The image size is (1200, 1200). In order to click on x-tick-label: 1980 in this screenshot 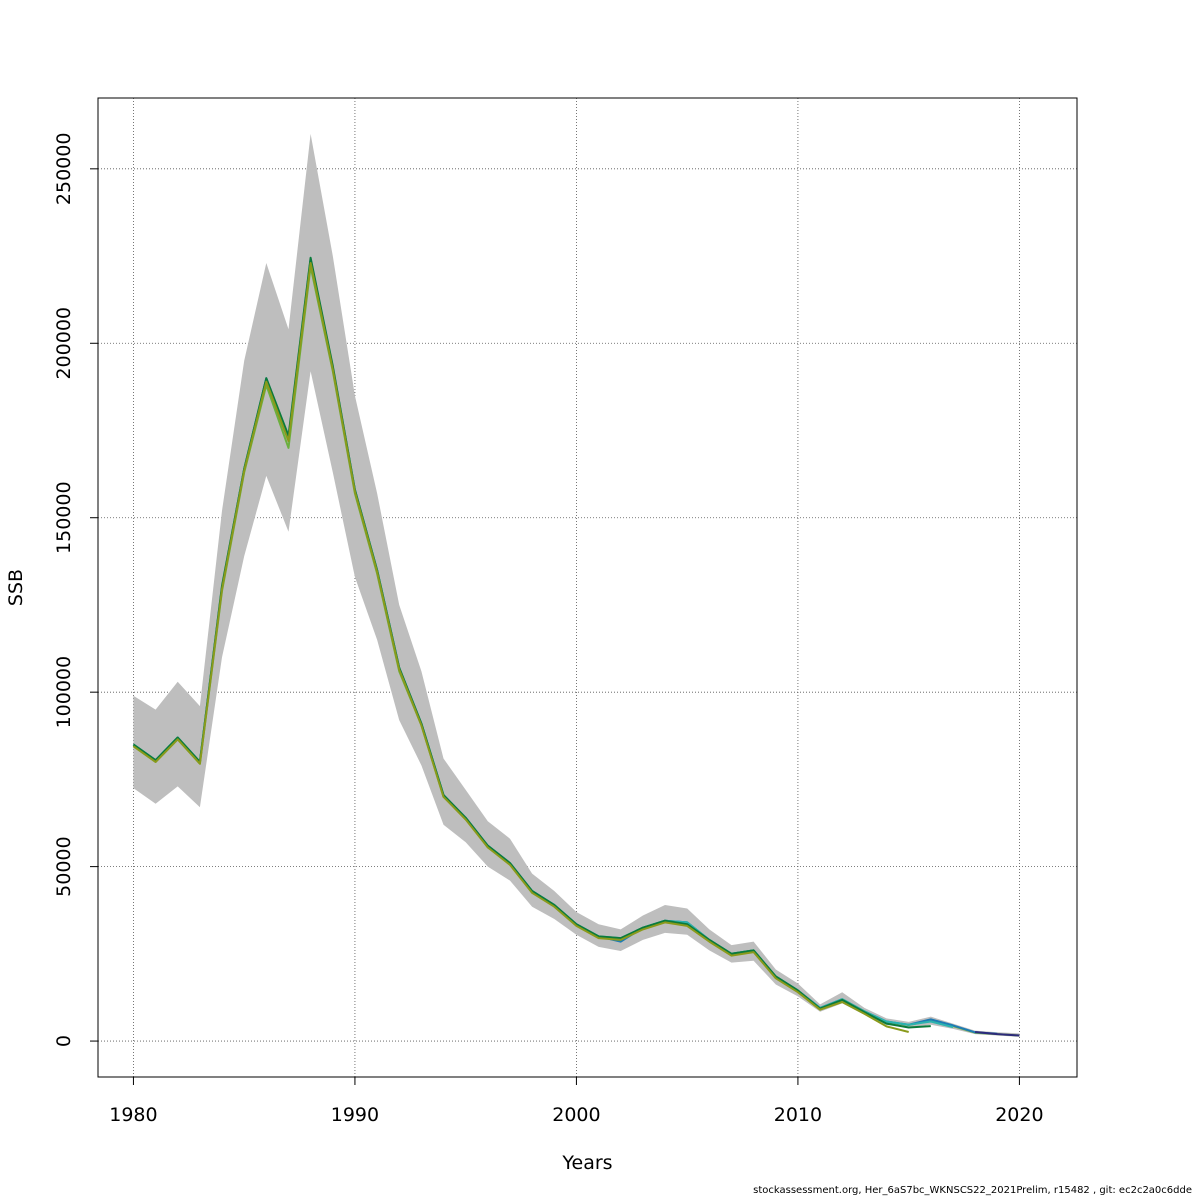, I will do `click(133, 1115)`.